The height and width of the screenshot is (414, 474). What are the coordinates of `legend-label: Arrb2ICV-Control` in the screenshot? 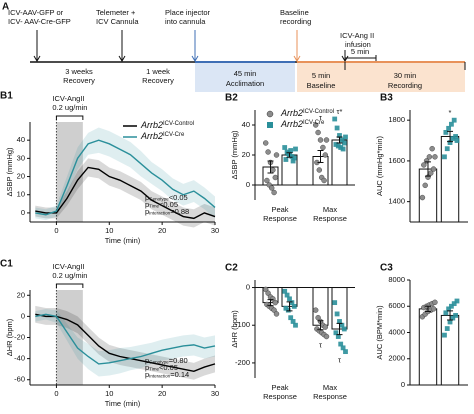 It's located at (167, 125).